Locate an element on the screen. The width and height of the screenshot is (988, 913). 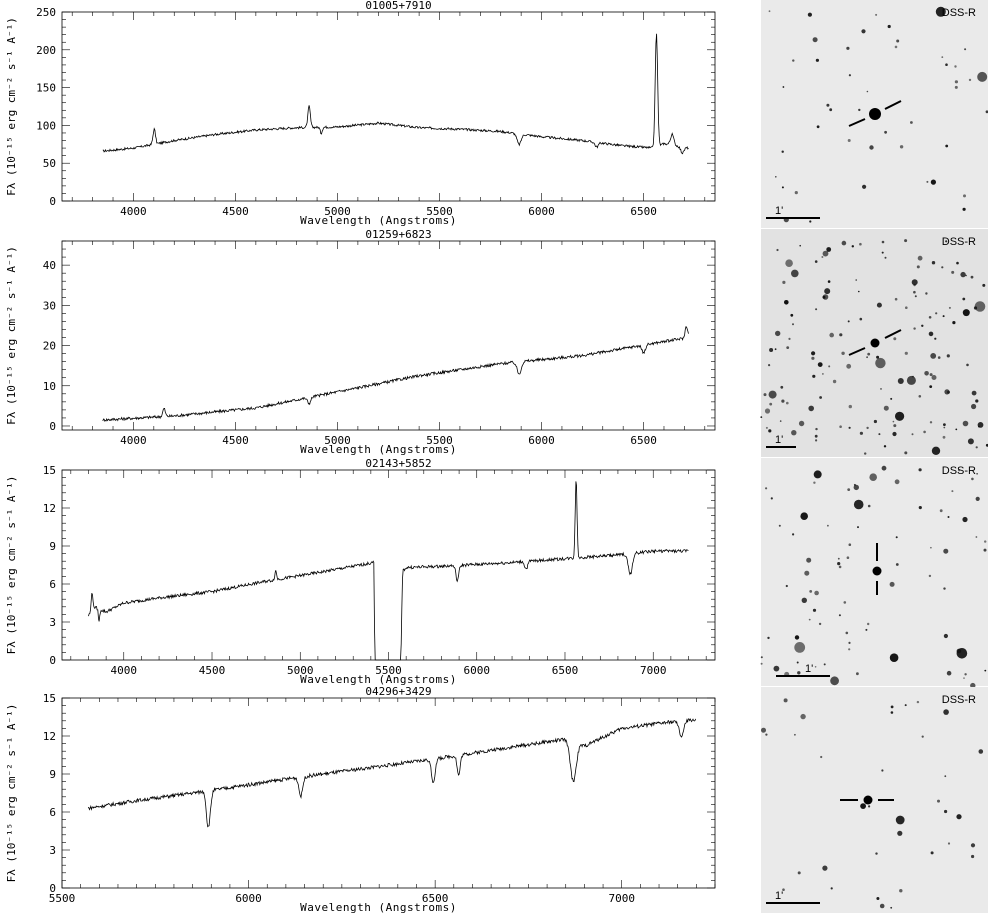
y-tick-label: 6 is located at coordinates (52, 584).